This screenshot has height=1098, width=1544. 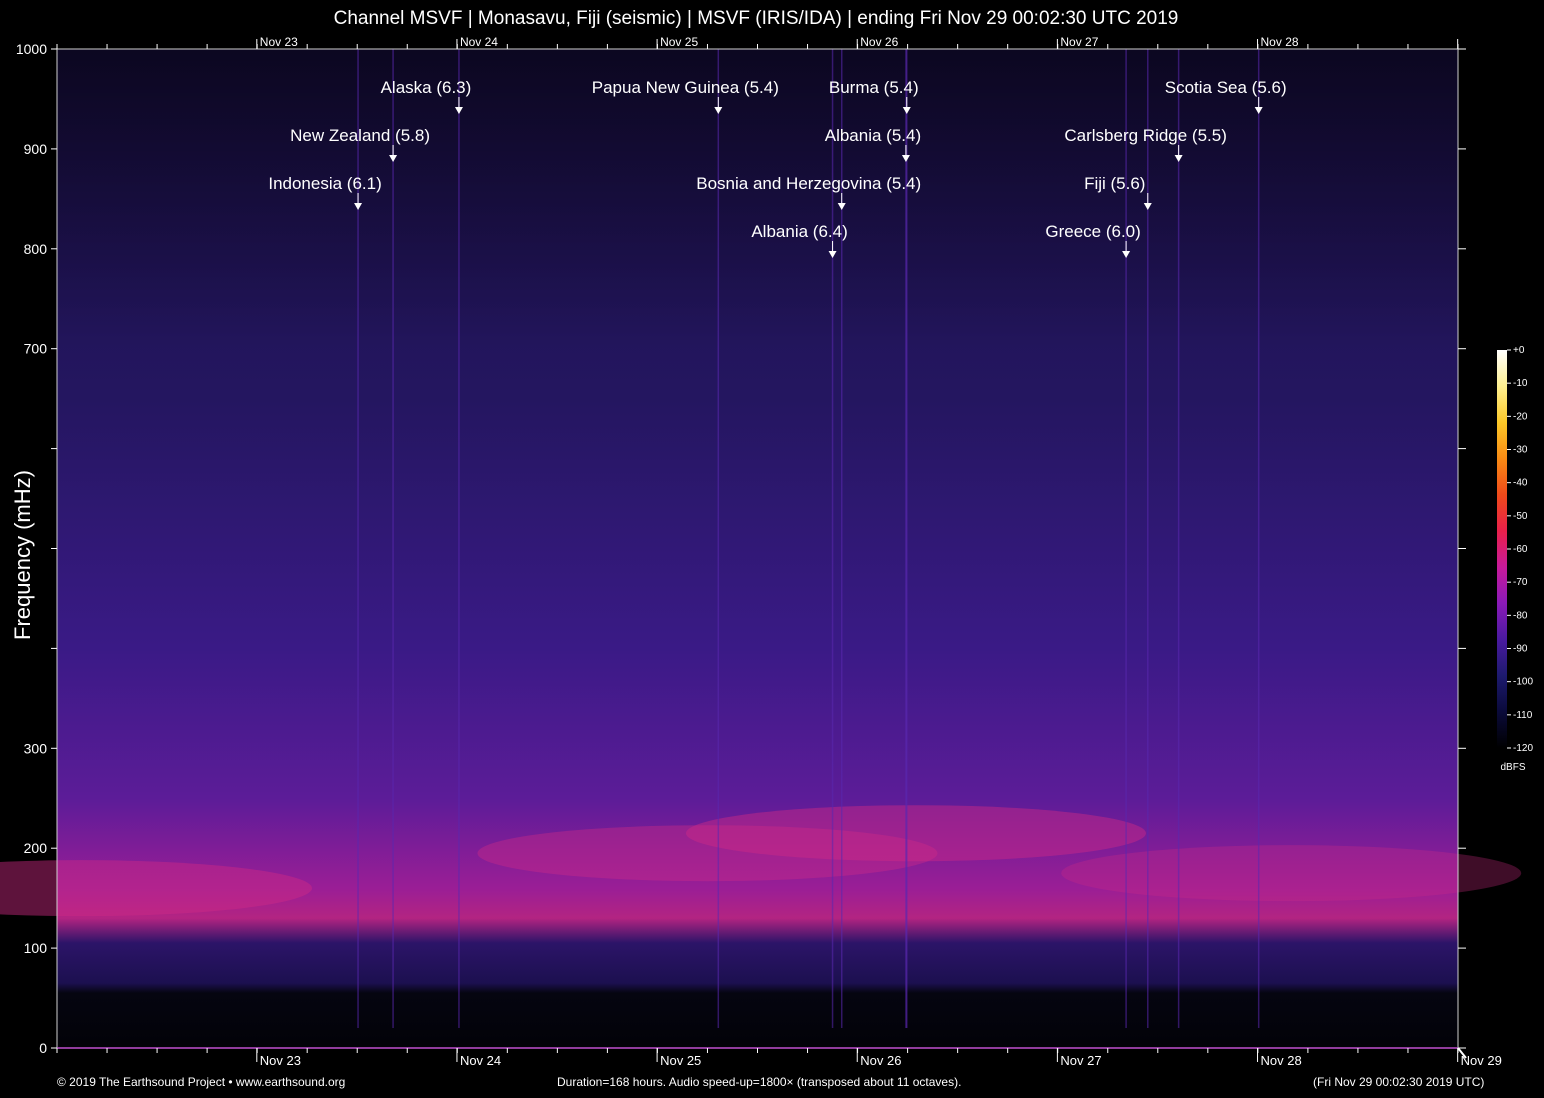 I want to click on event-label: Bosnia and Herzegovina (5.4), so click(x=808, y=183).